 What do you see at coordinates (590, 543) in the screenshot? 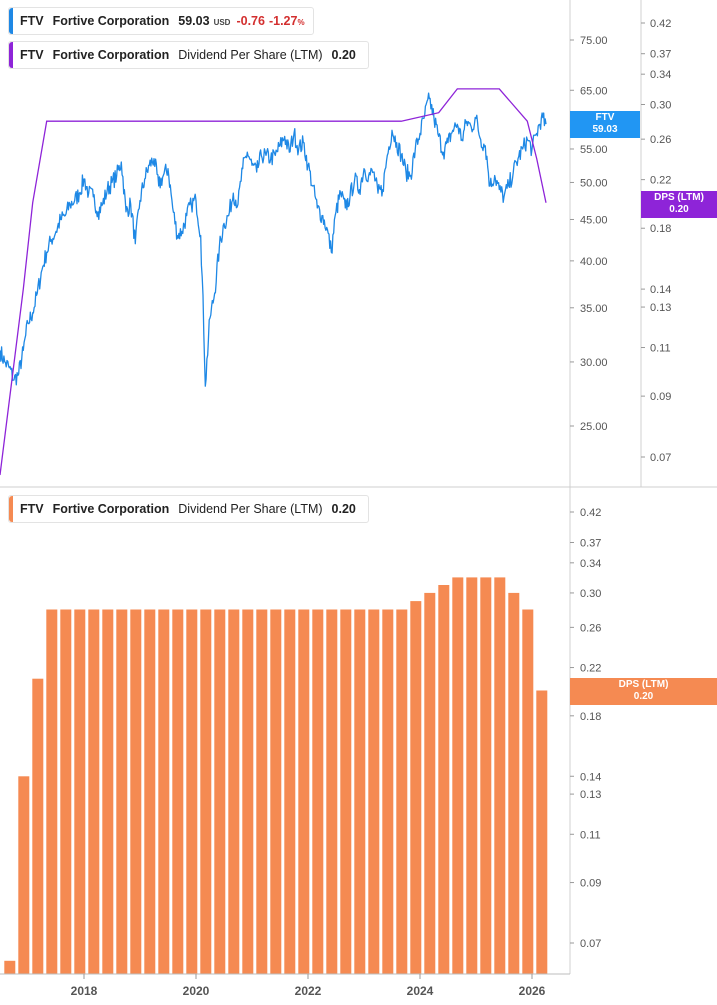
I see `dividend-axis-label: 0.37` at bounding box center [590, 543].